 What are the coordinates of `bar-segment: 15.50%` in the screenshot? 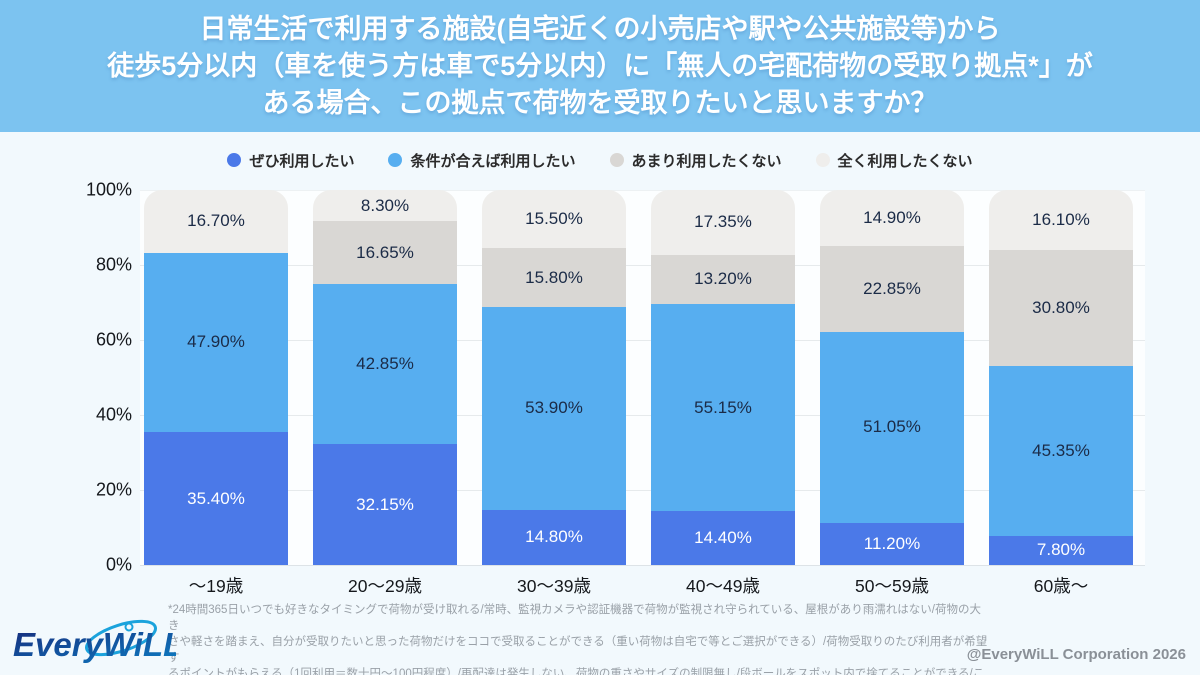 It's located at (554, 219).